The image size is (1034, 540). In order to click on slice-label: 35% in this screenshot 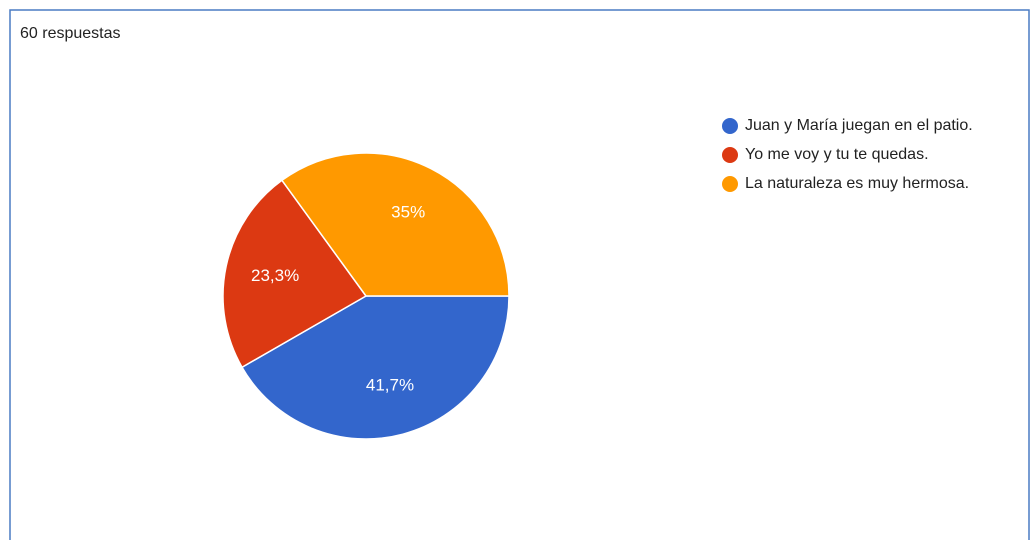, I will do `click(408, 212)`.